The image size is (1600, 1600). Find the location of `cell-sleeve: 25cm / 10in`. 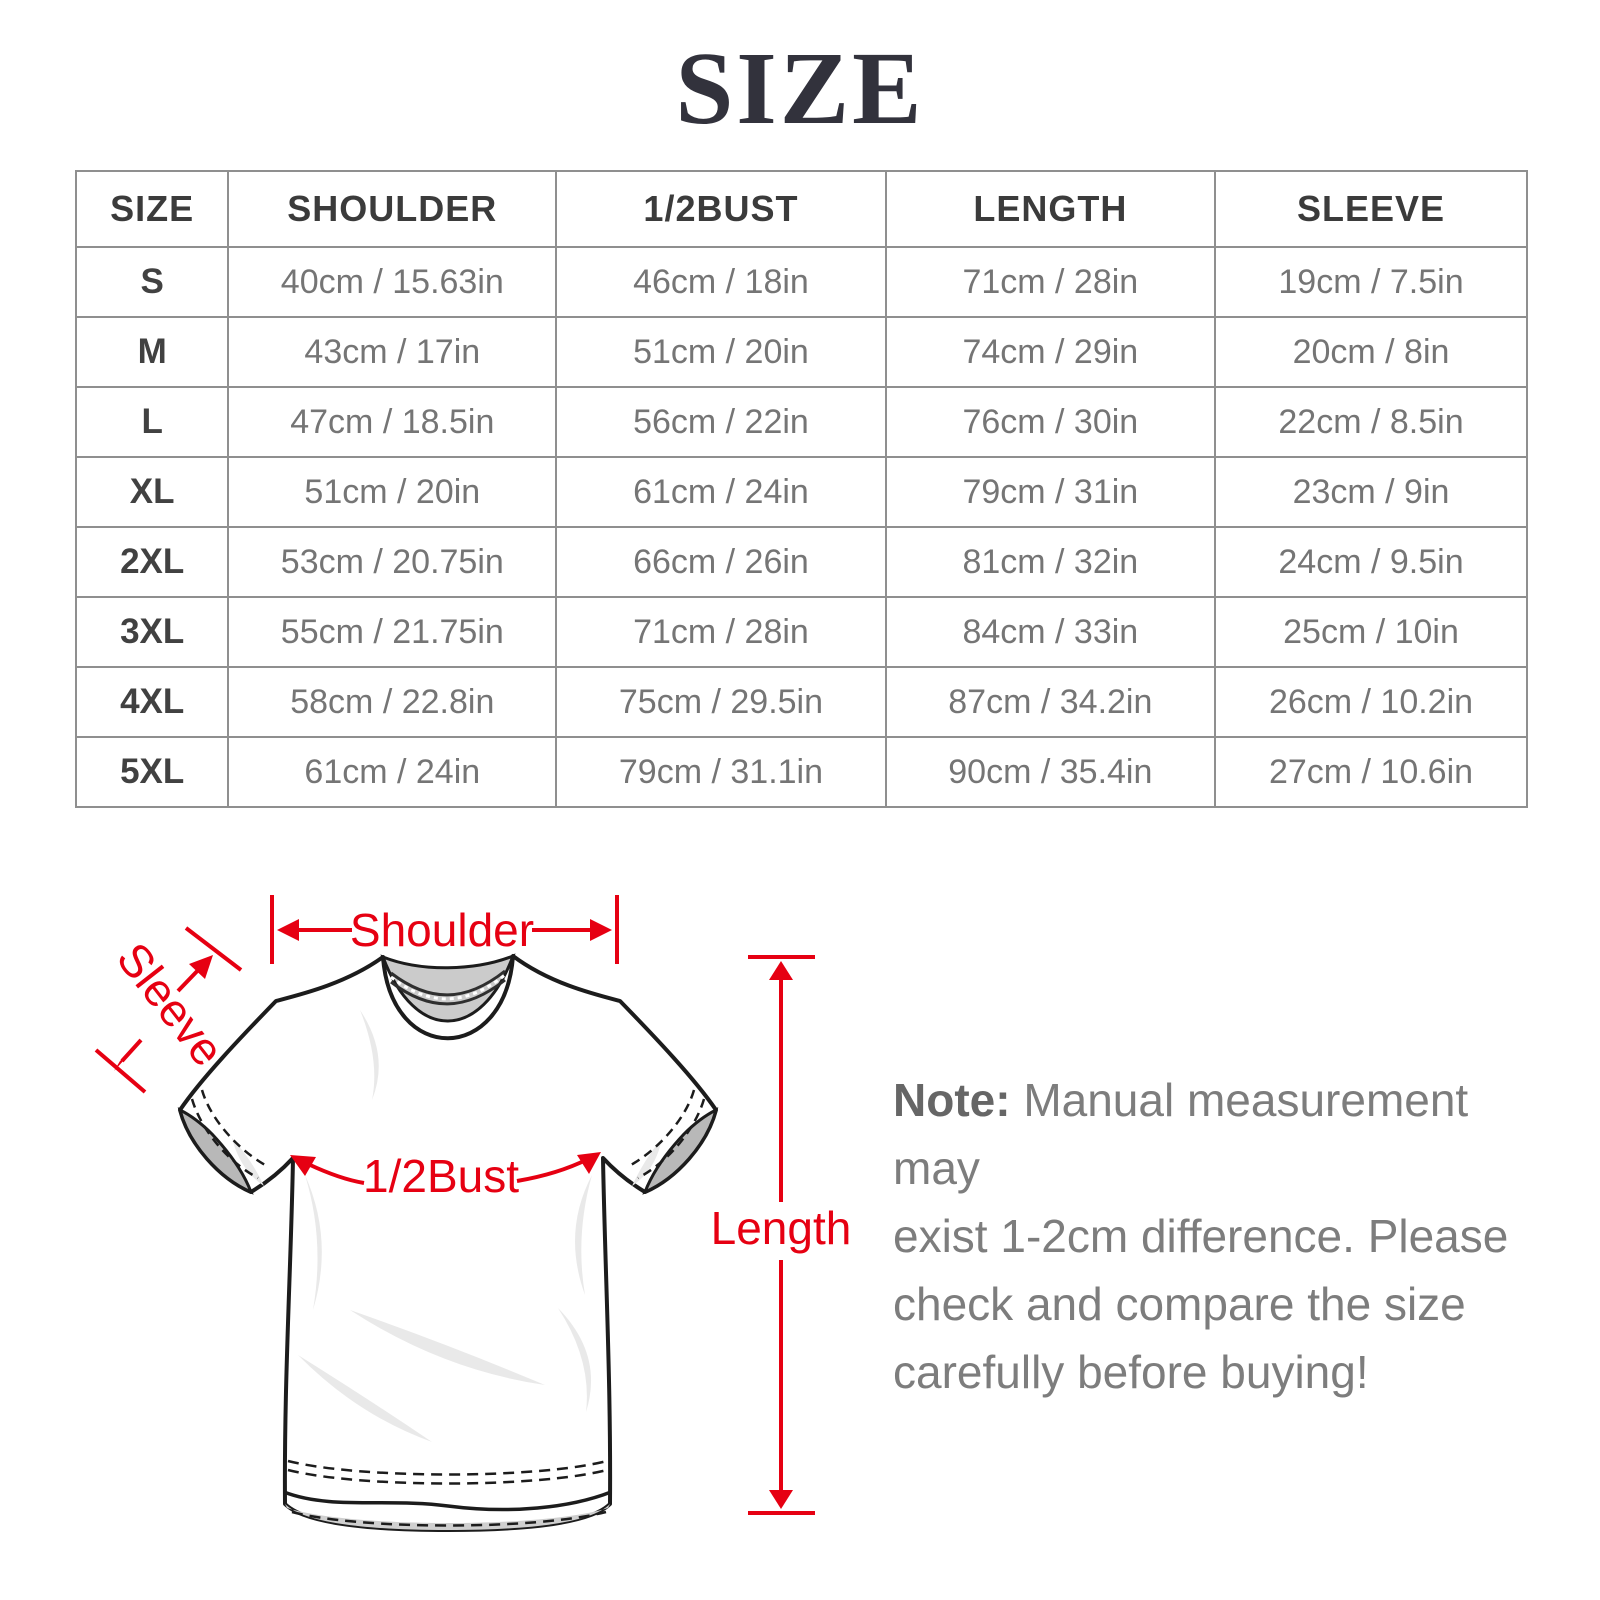

cell-sleeve: 25cm / 10in is located at coordinates (1371, 632).